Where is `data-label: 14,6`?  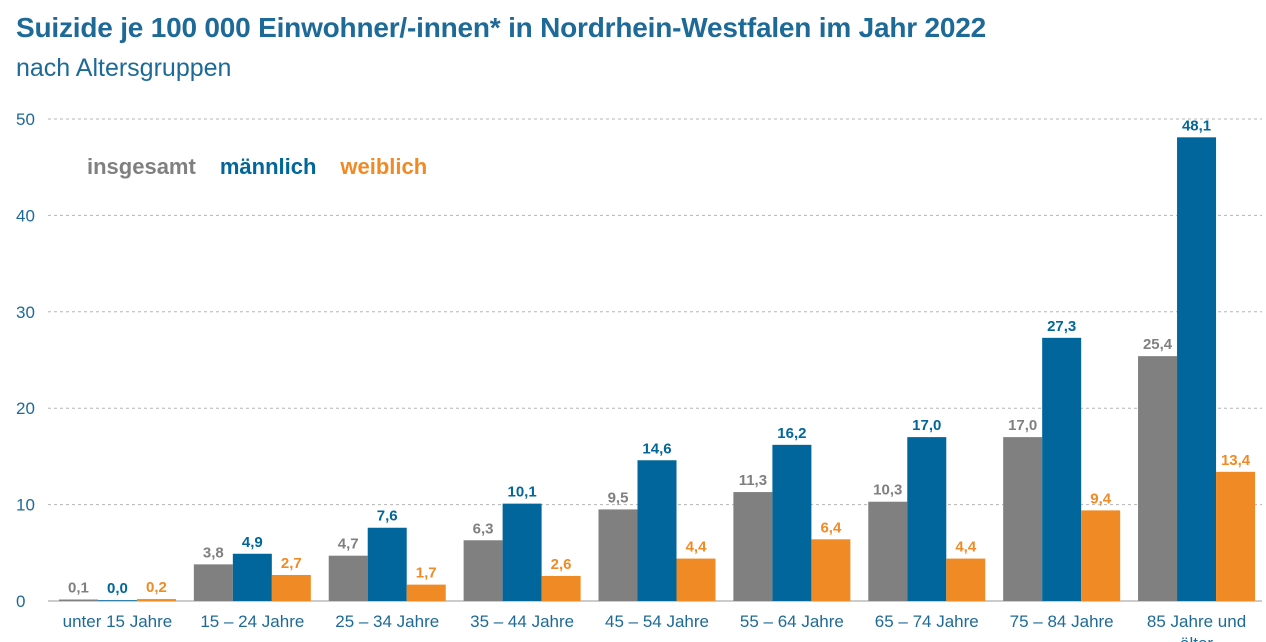
data-label: 14,6 is located at coordinates (656, 448).